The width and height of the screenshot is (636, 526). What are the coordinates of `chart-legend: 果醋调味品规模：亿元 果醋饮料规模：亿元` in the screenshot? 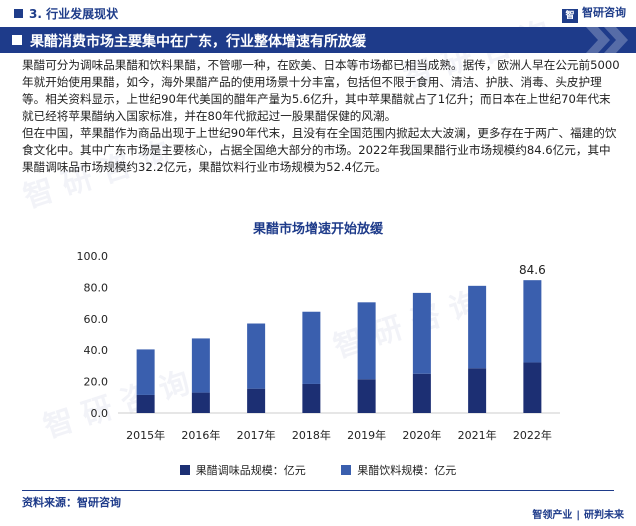 It's located at (318, 470).